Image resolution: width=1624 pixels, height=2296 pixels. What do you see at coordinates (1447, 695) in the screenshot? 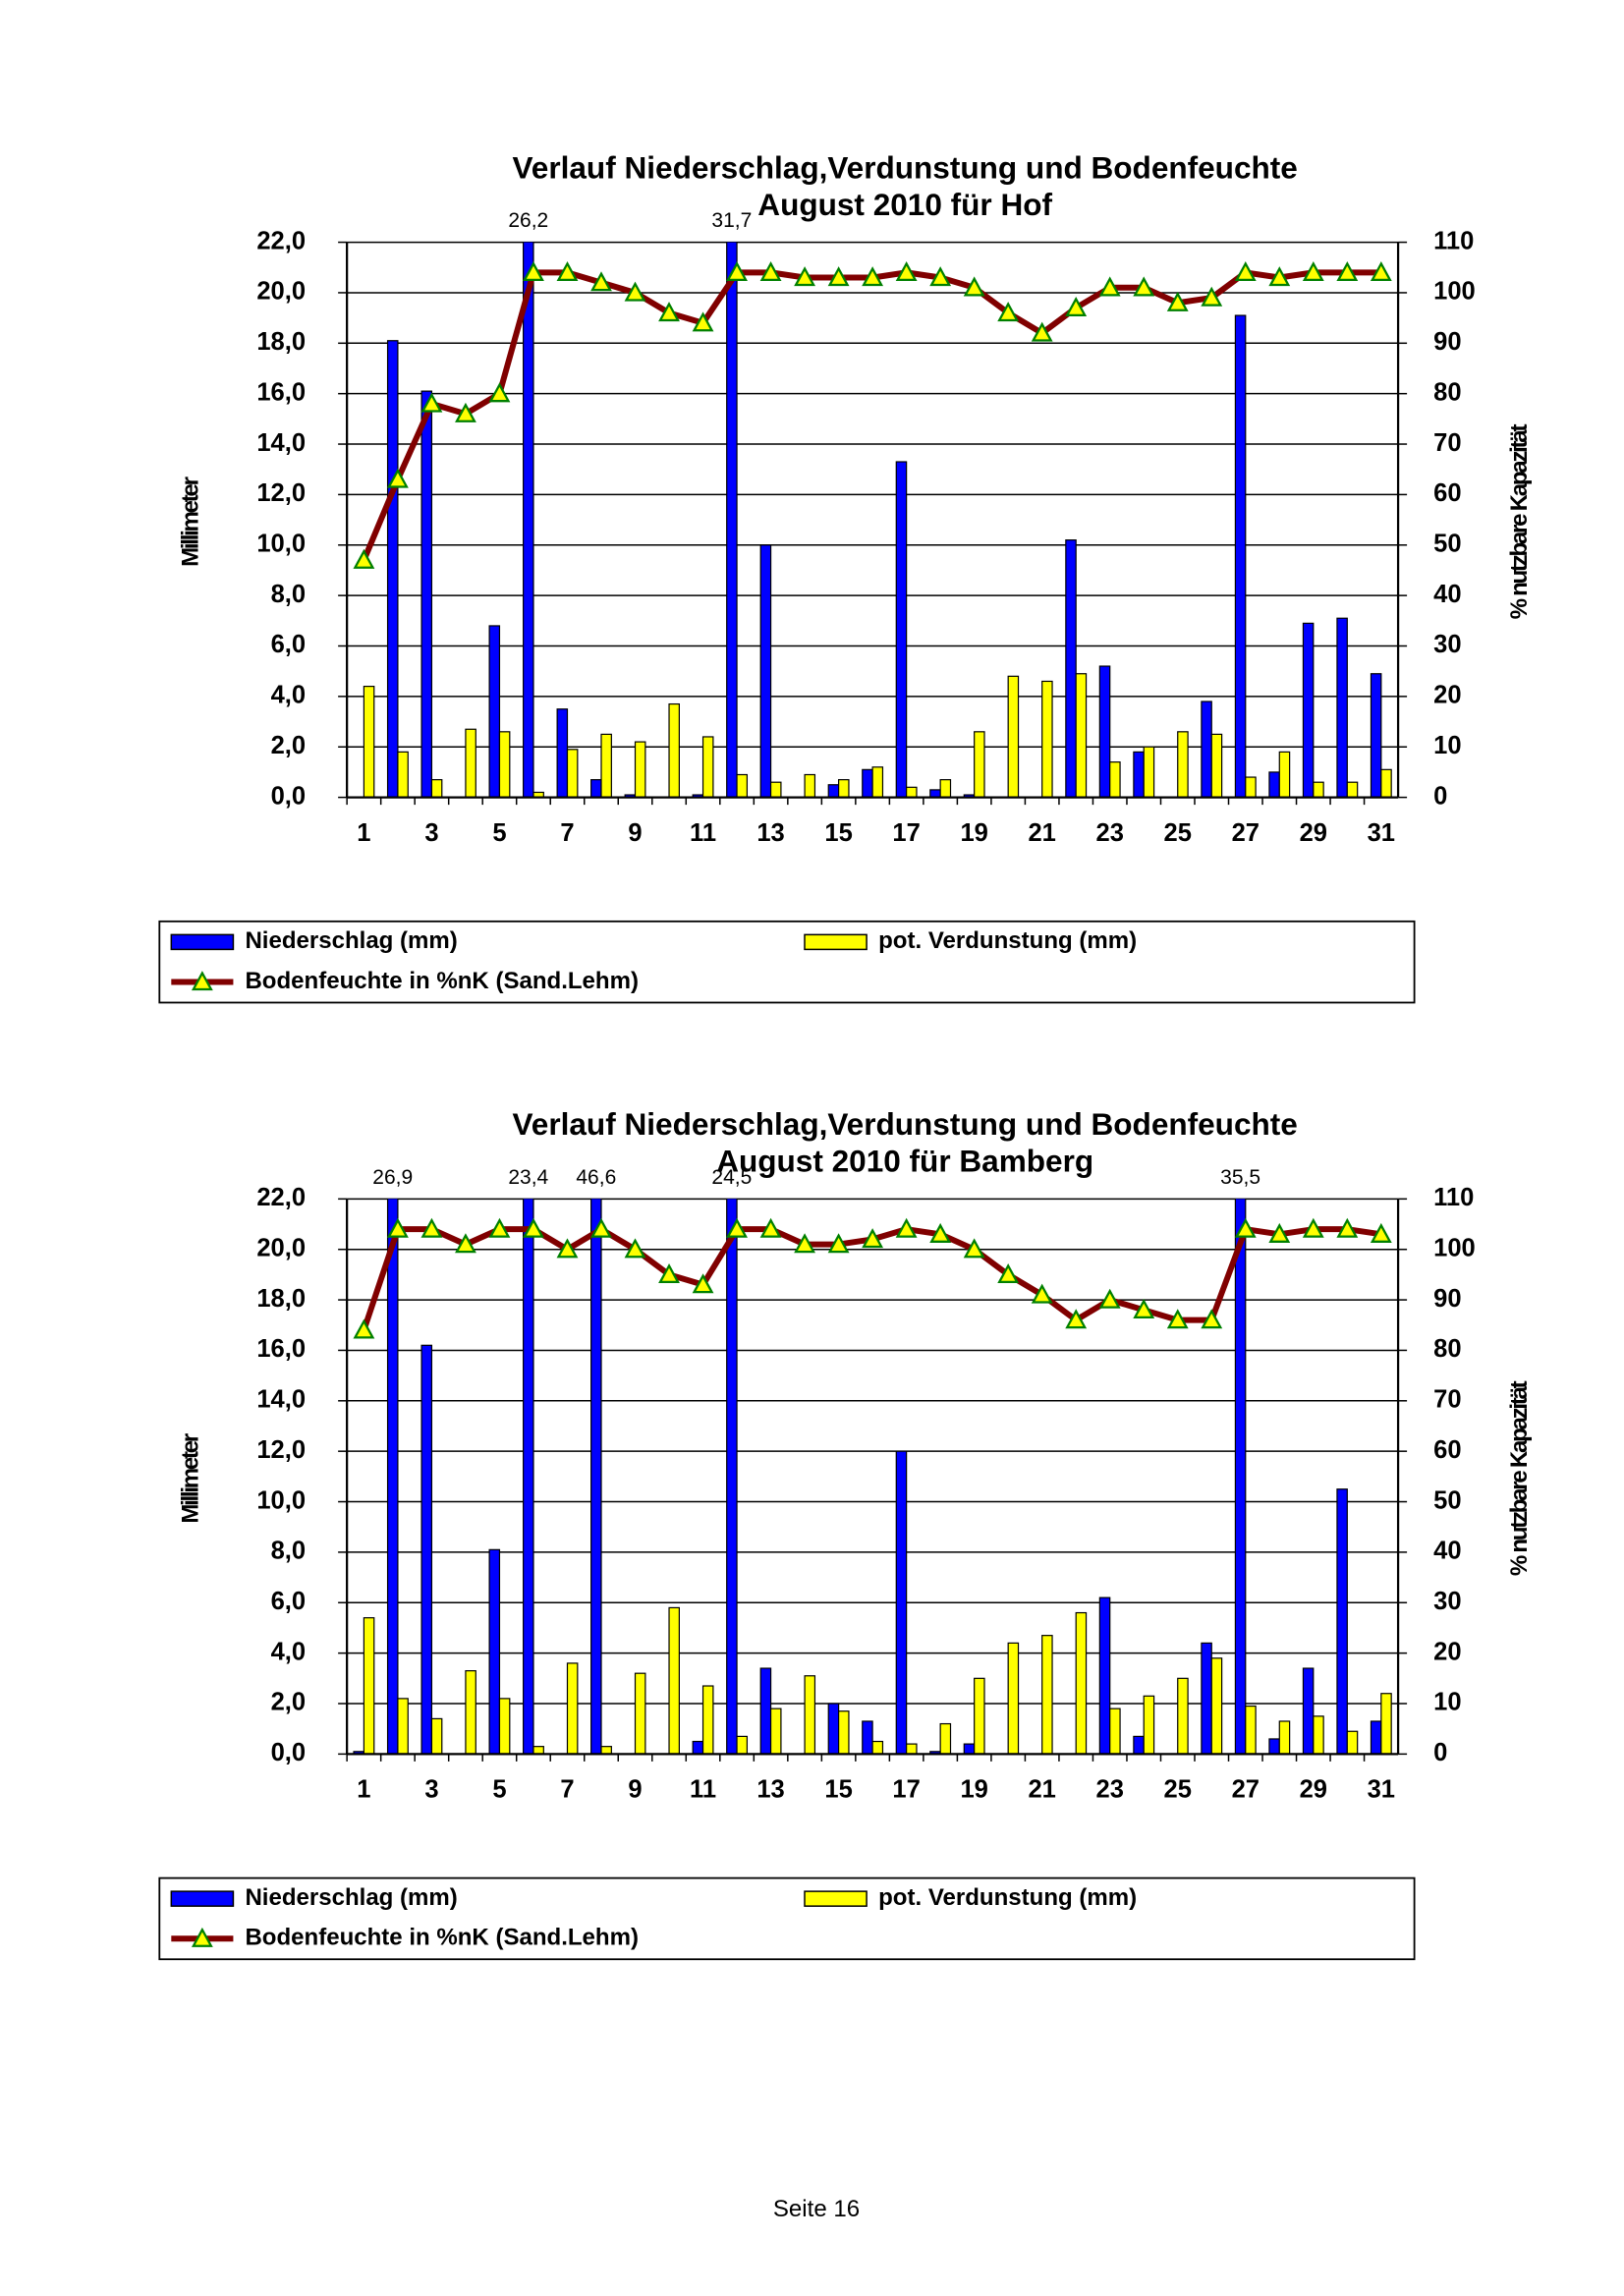
I see `y2-tick-label: 20` at bounding box center [1447, 695].